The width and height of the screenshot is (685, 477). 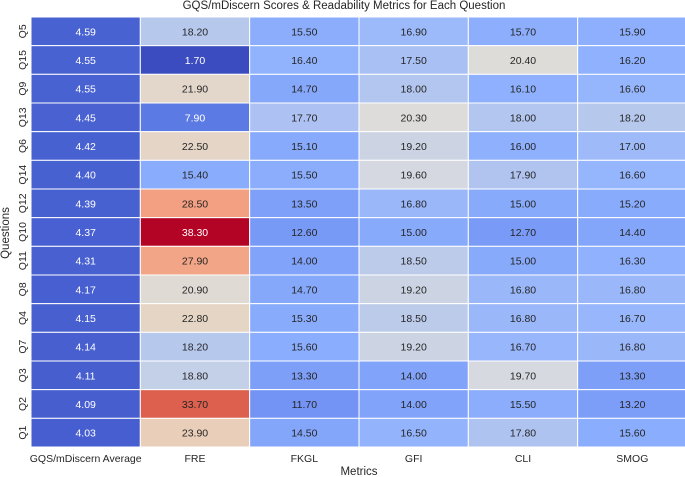 I want to click on cell-value-label: 4.39, so click(x=85, y=204).